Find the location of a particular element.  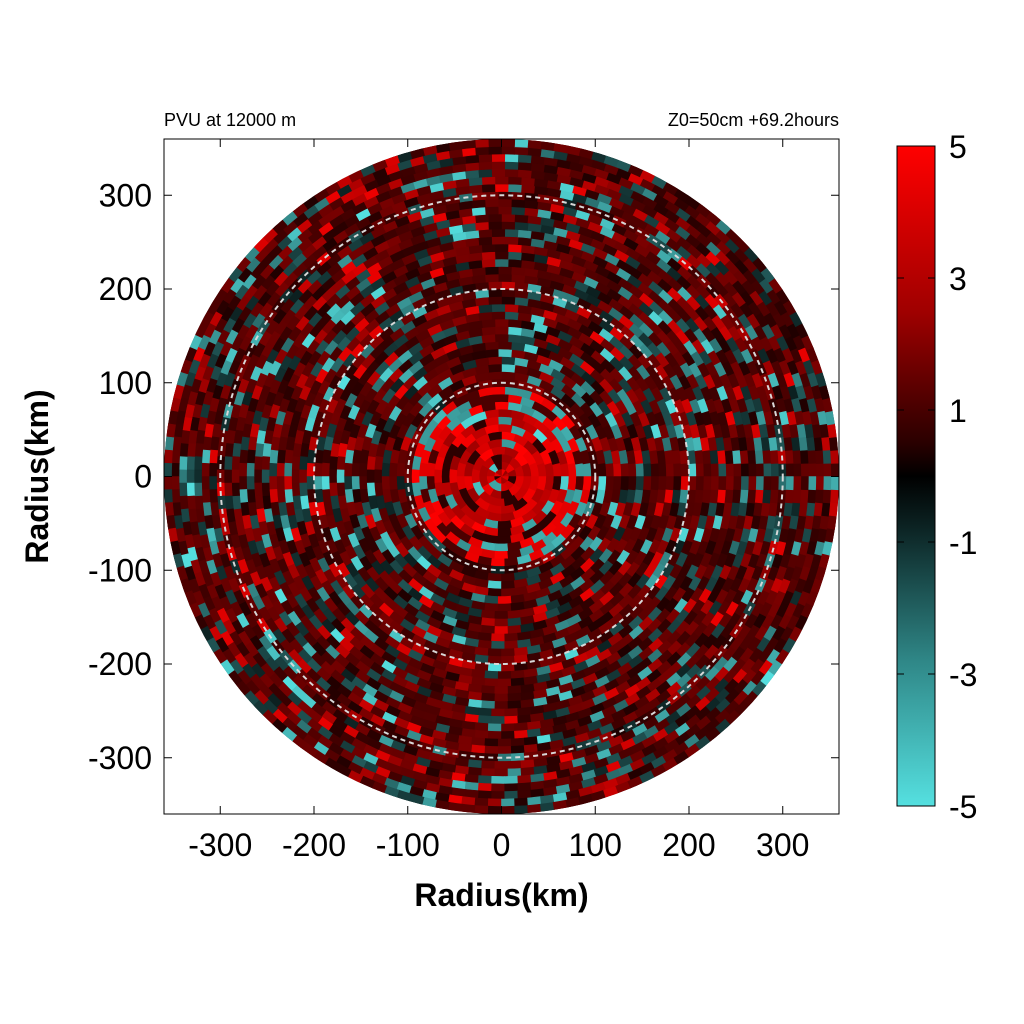

y-tick-label: 0 is located at coordinates (143, 477).